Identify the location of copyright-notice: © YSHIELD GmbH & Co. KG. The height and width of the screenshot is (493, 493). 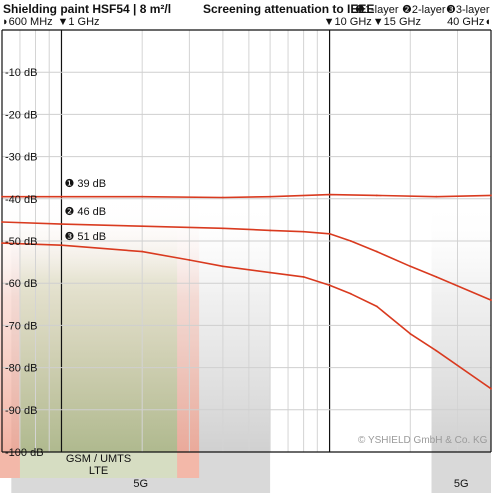
(423, 440).